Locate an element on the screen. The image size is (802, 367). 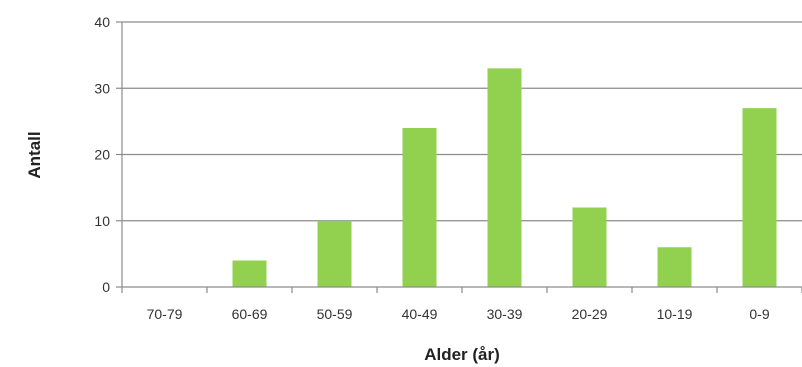
y-tick-label-0: 0 is located at coordinates (106, 287).